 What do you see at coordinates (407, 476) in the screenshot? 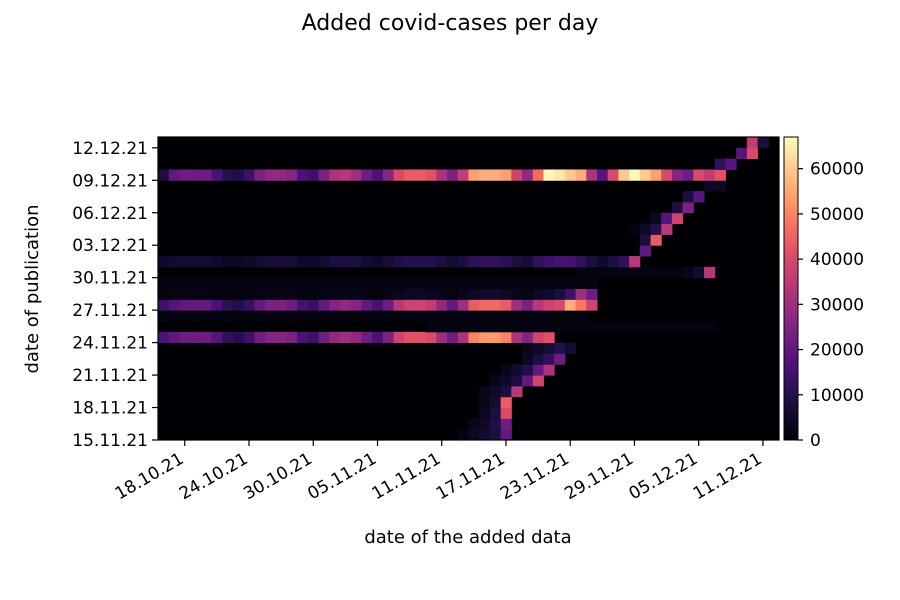
I see `x-tick-label: 11.11.21` at bounding box center [407, 476].